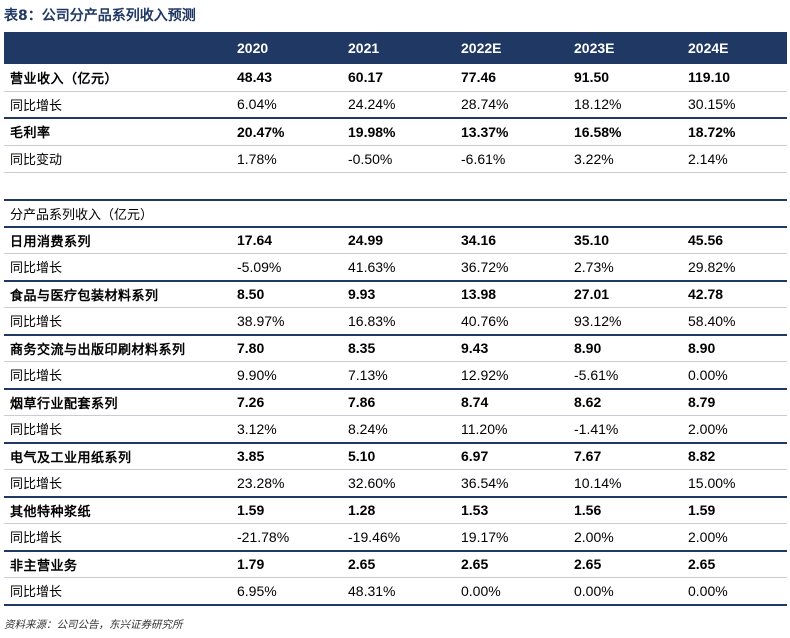 The width and height of the screenshot is (790, 638). What do you see at coordinates (398, 293) in the screenshot?
I see `cell-value: 9.93` at bounding box center [398, 293].